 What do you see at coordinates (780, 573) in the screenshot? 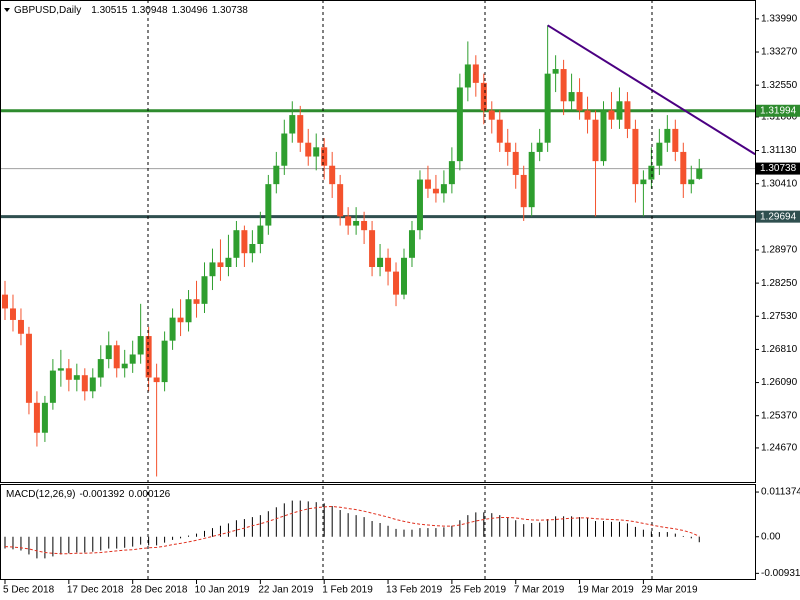
I see `y-tick-label: -0.00931` at bounding box center [780, 573].